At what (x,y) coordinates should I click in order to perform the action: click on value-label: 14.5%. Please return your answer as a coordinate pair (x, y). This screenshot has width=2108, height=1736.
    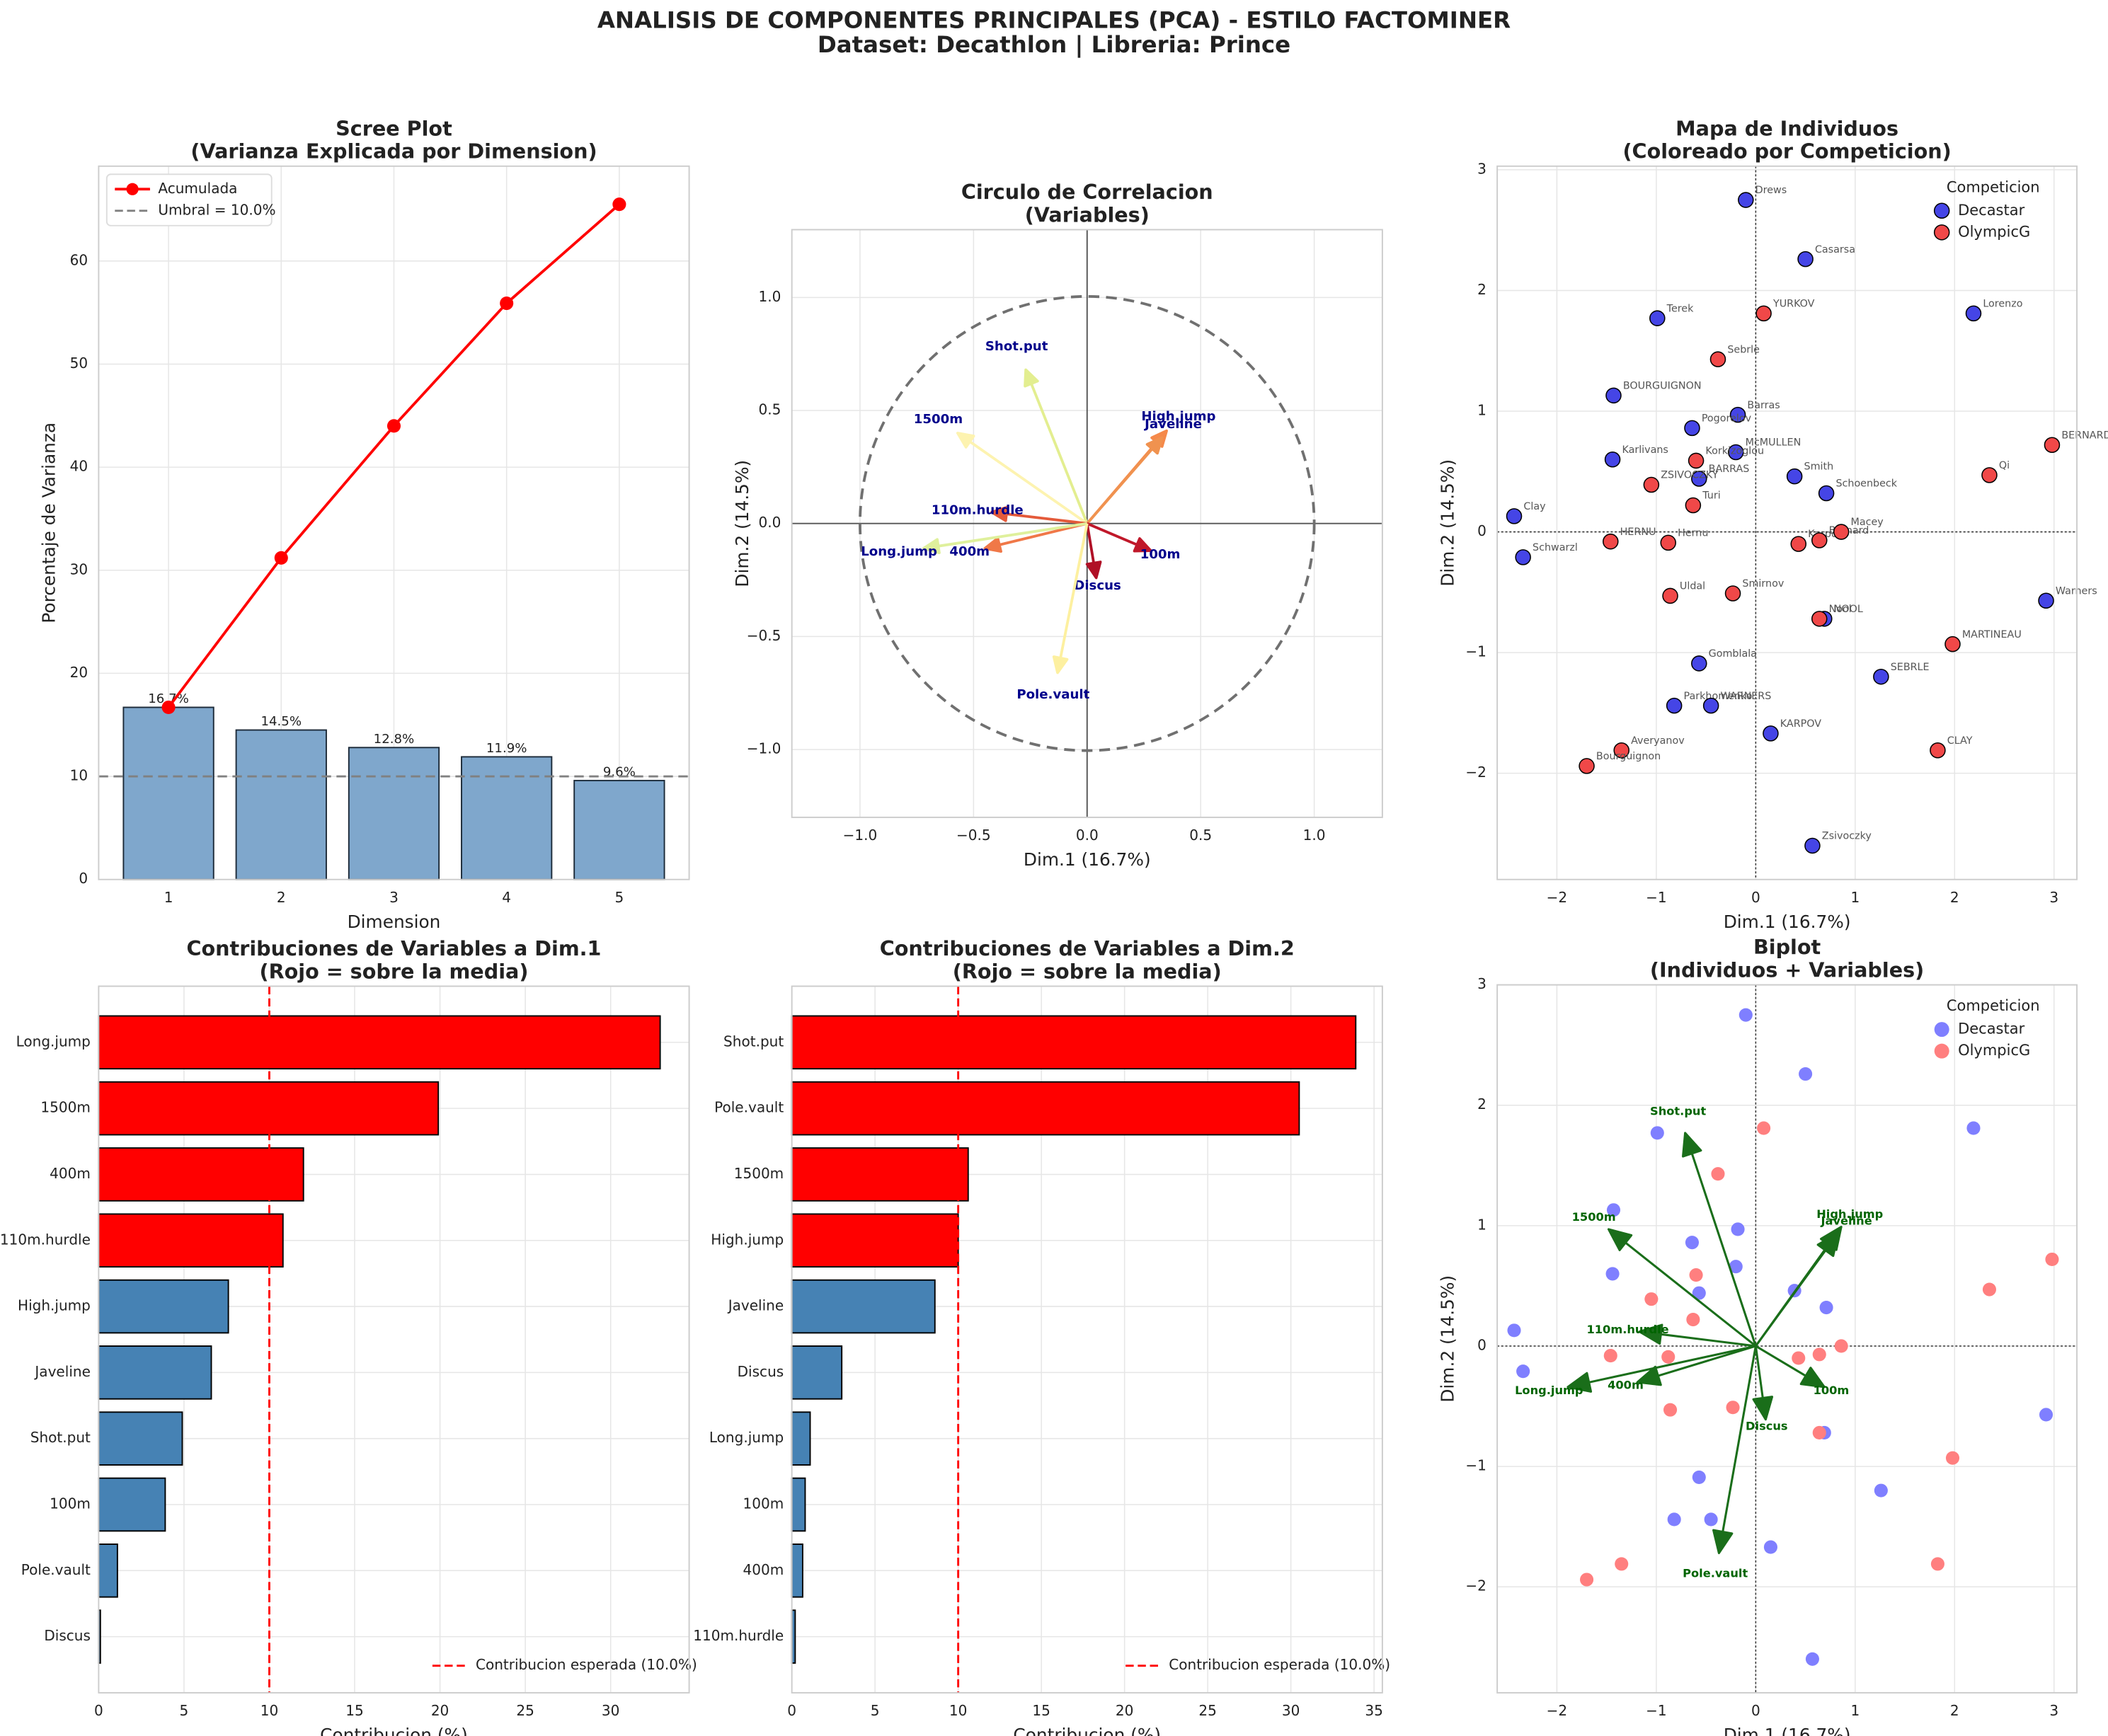
    Looking at the image, I should click on (281, 721).